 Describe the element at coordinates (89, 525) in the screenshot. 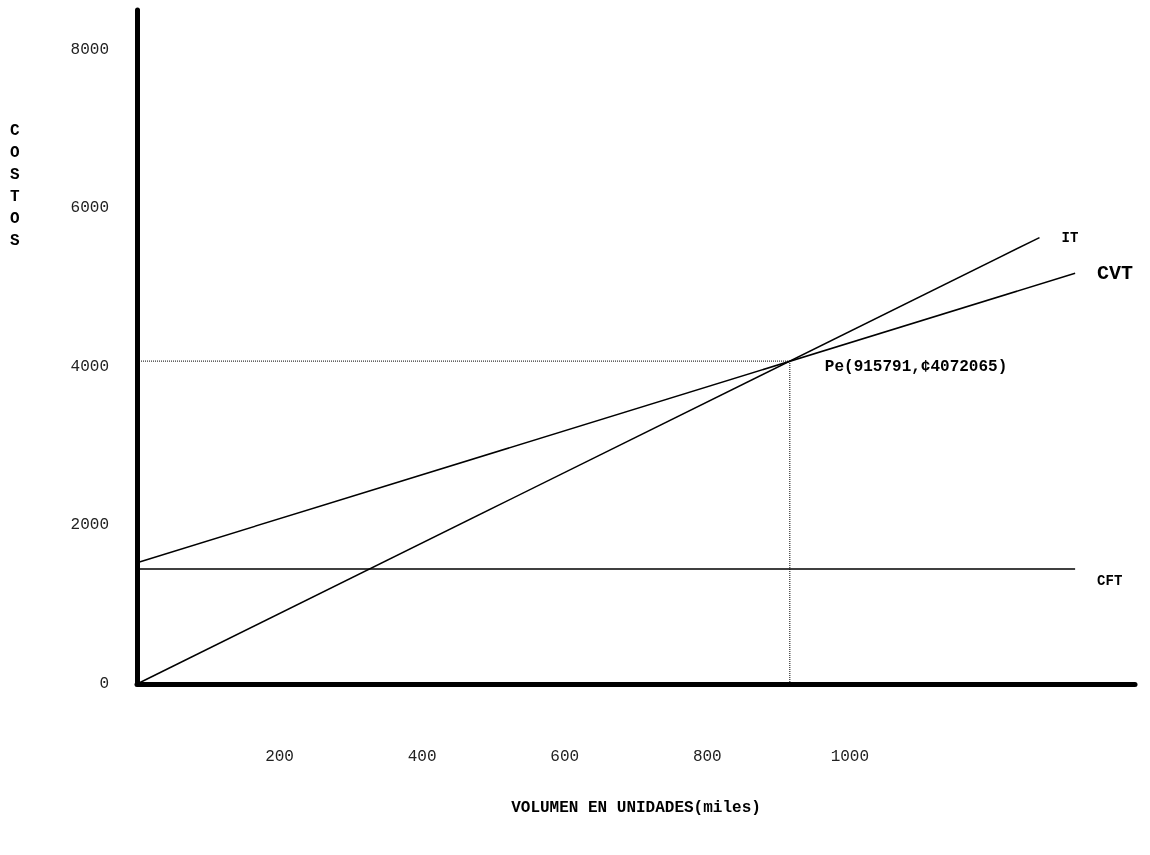

I see `y-tick-label: 2000` at that location.